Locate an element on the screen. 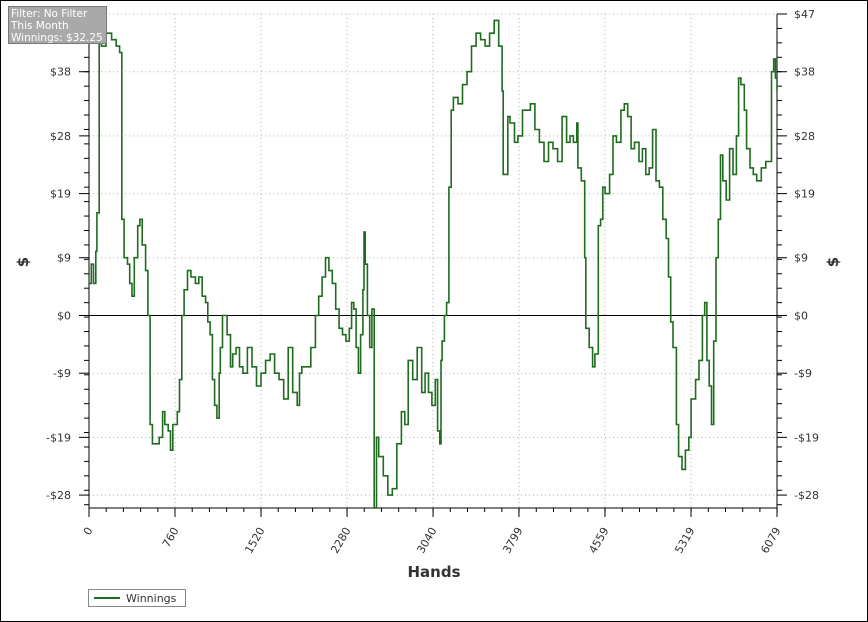 The width and height of the screenshot is (868, 622). x-tick-label: 1520 is located at coordinates (254, 540).